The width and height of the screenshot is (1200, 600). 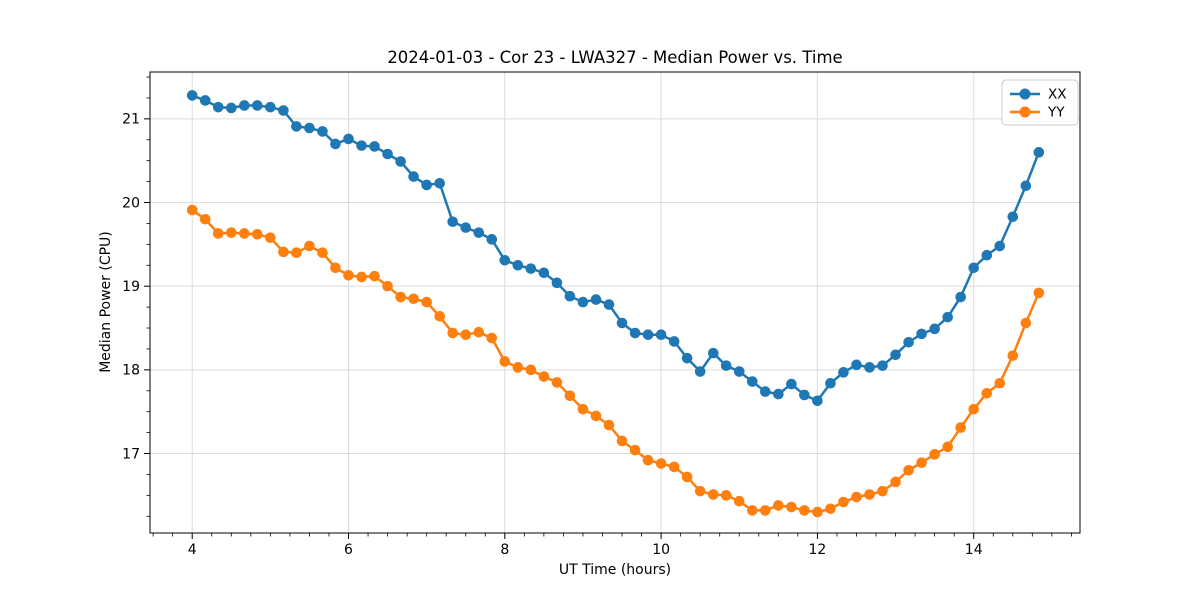 What do you see at coordinates (1025, 94) in the screenshot?
I see `legend-marker-xx` at bounding box center [1025, 94].